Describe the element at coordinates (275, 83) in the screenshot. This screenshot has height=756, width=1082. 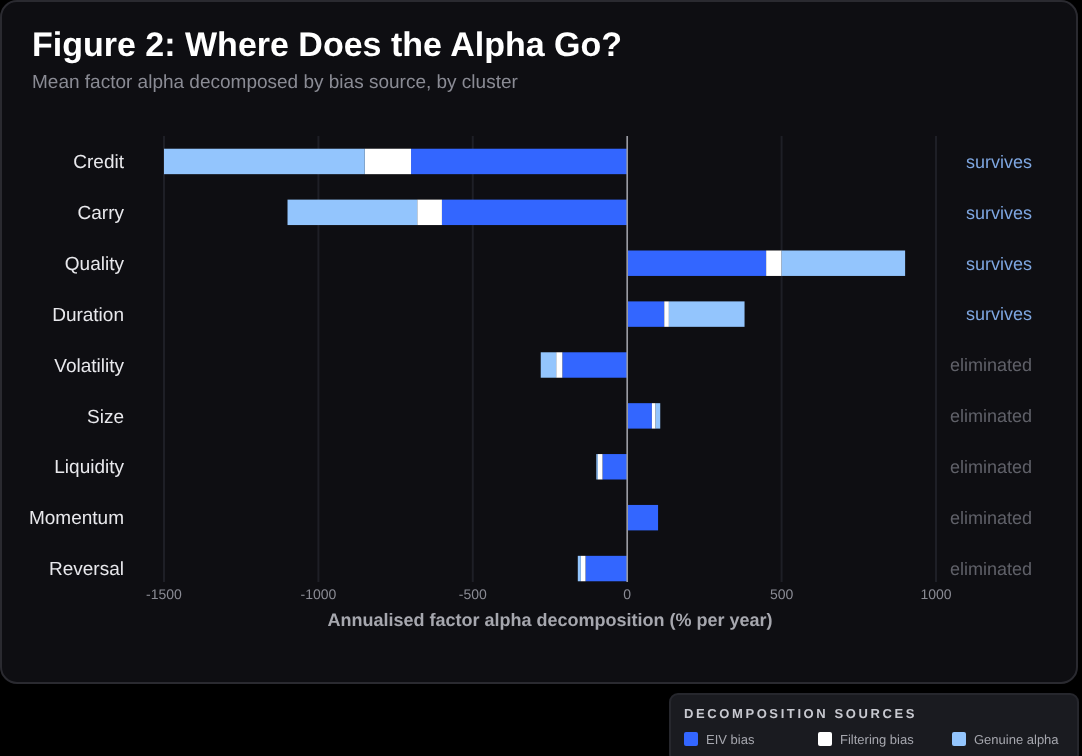
I see `chart-subtitle: Mean factor alpha decomposed by bias source, by cluster` at that location.